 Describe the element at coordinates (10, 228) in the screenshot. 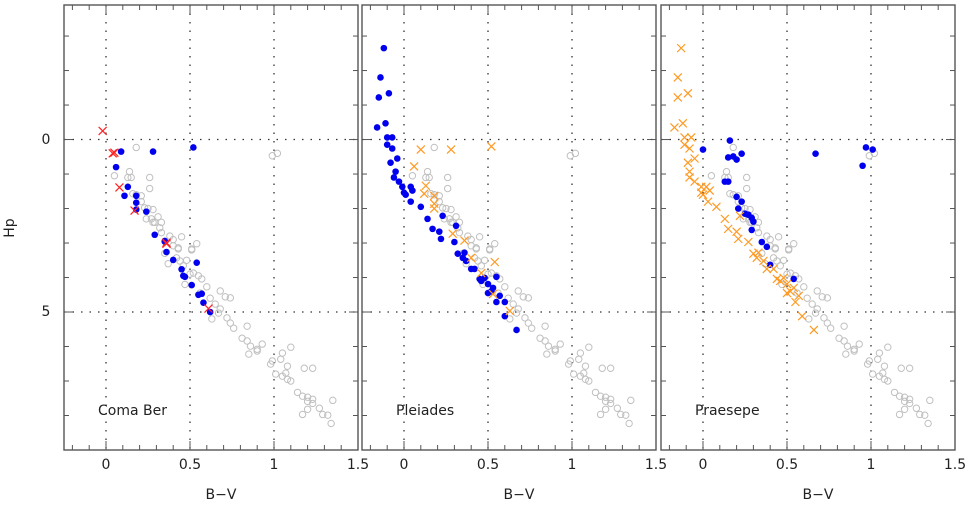

I see `y-axis-label: Hp` at that location.